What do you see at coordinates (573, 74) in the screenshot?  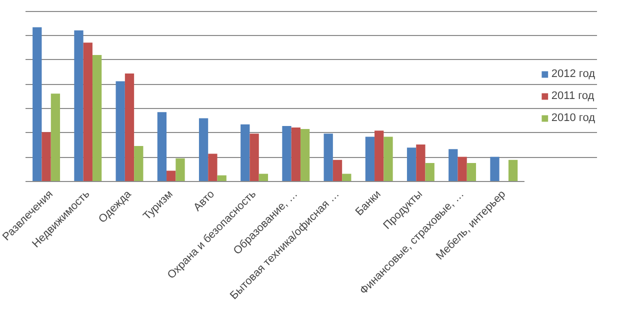 I see `legend-label: 2012 год` at bounding box center [573, 74].